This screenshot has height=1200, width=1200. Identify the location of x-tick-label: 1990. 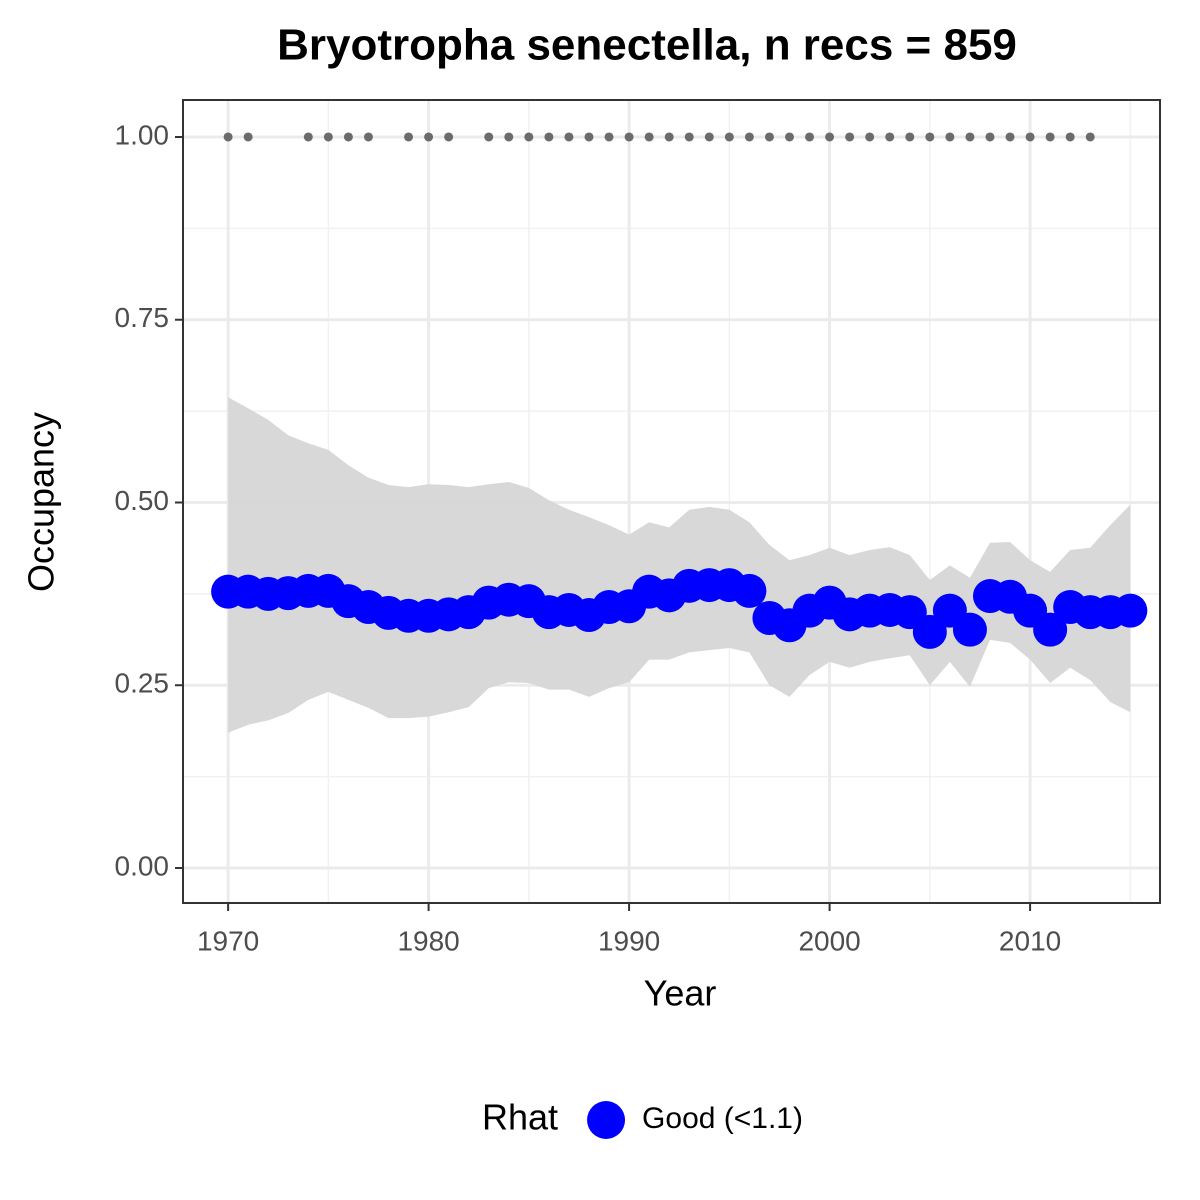
(629, 940).